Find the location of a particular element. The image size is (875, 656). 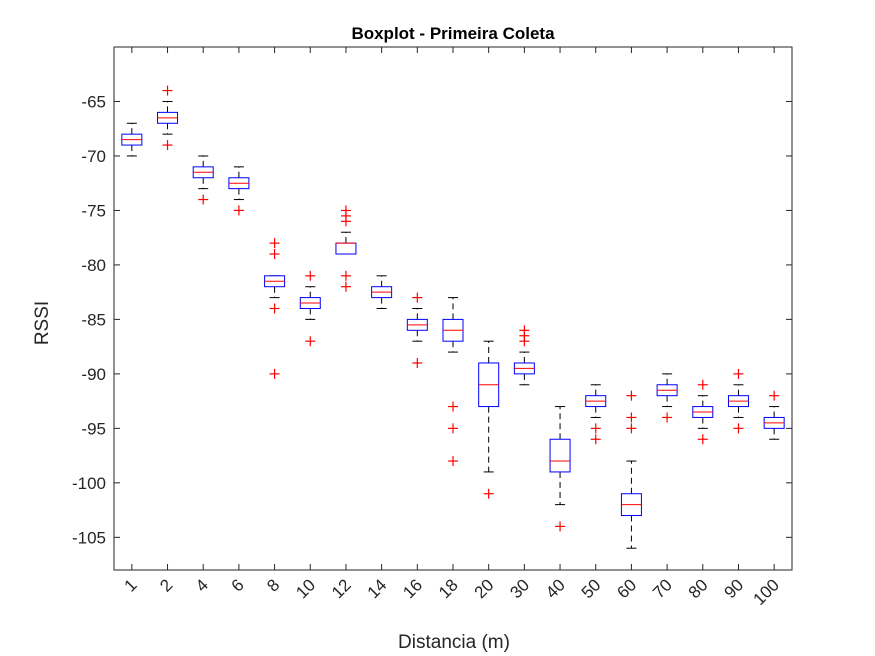

y-tick-label: -70 is located at coordinates (93, 156).